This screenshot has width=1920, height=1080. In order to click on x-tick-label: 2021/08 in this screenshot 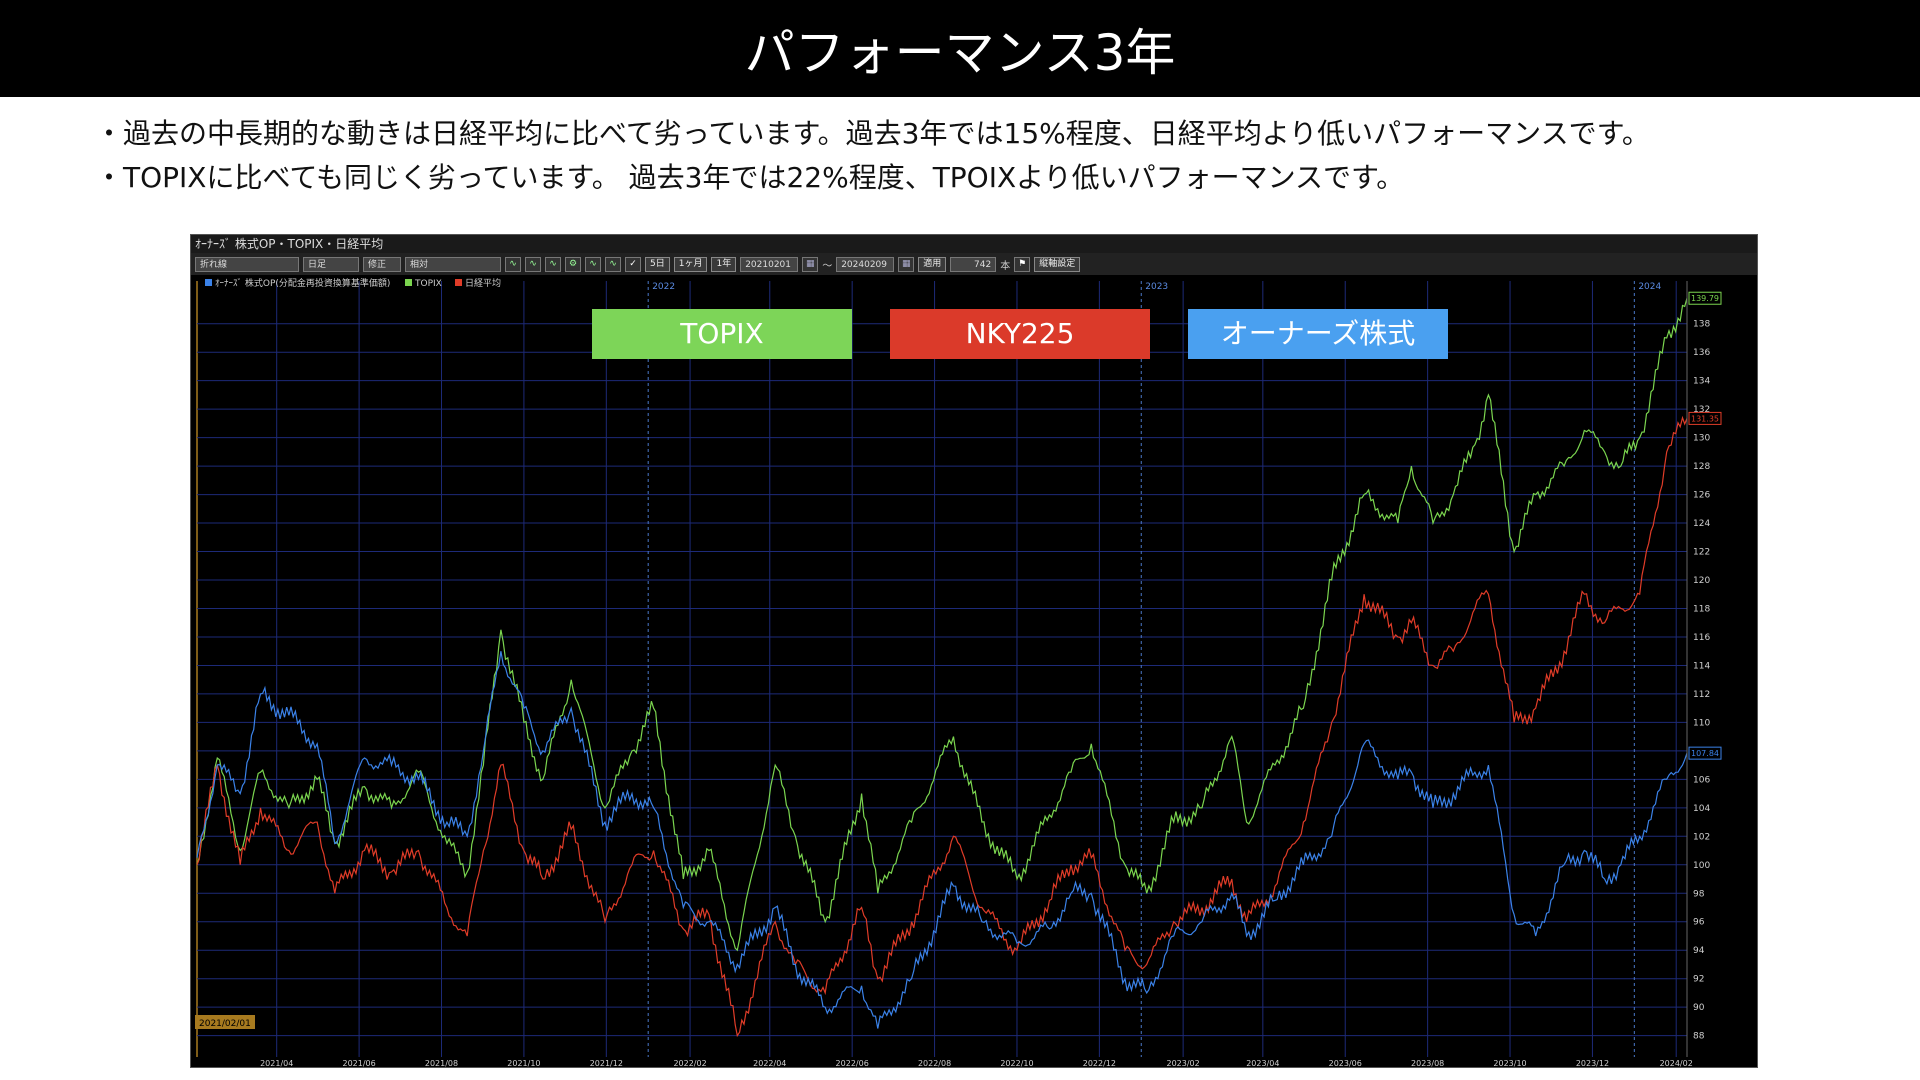, I will do `click(441, 1063)`.